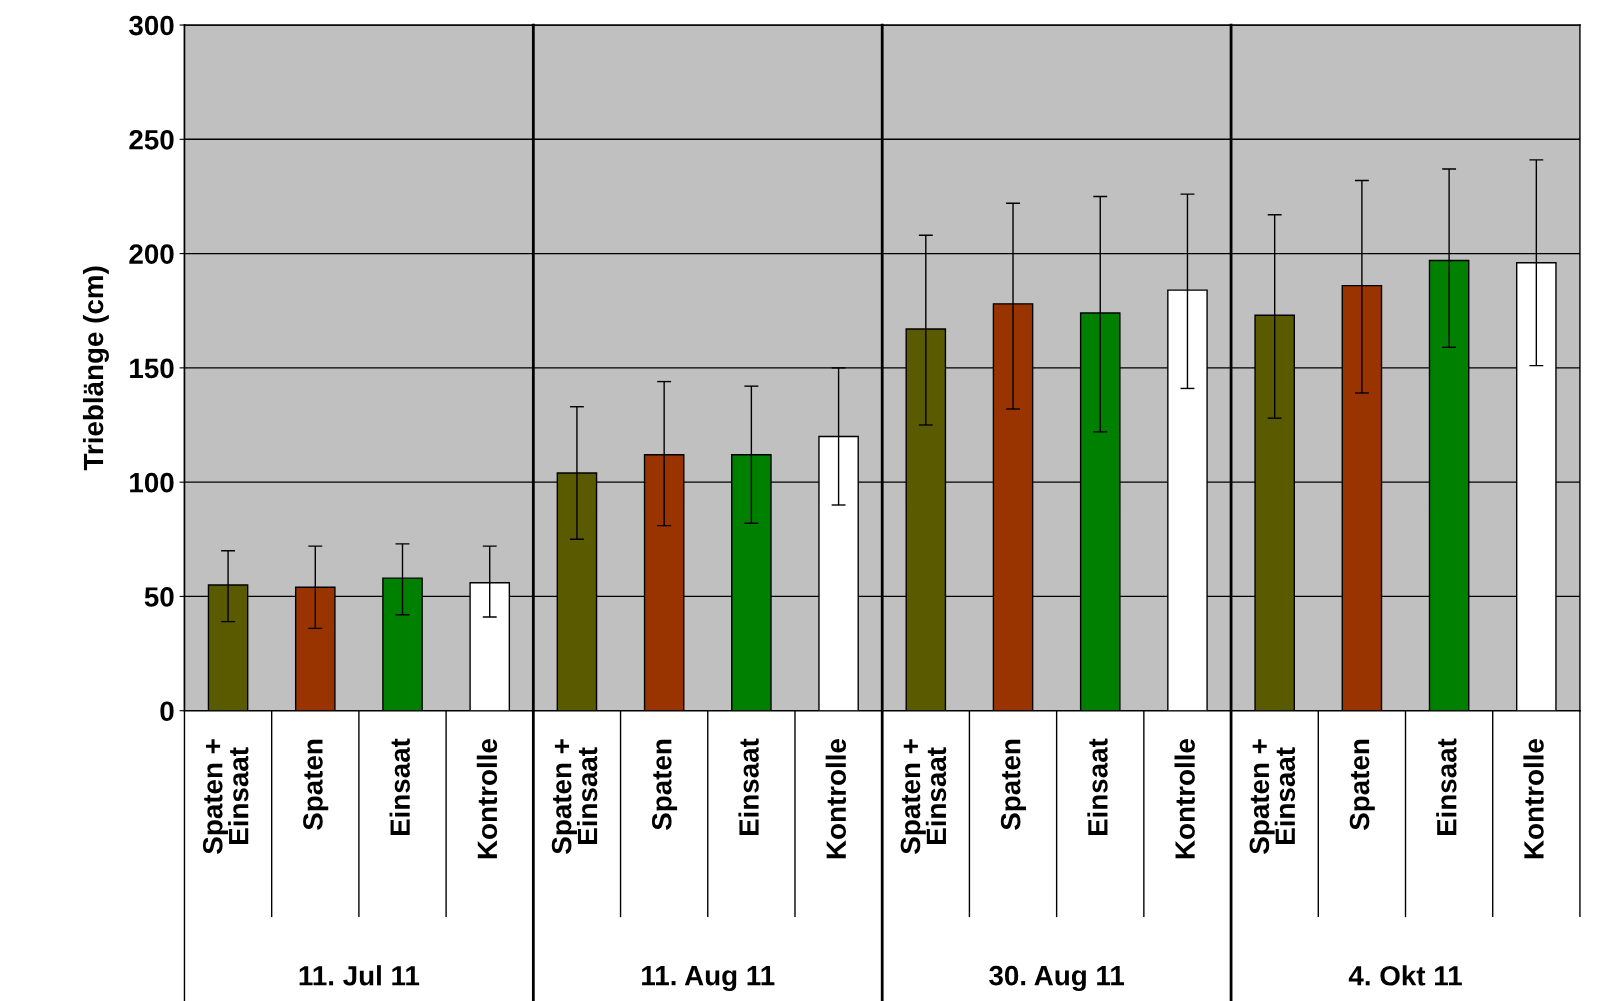 This screenshot has height=1001, width=1604. I want to click on y-tick-label: 250, so click(151, 139).